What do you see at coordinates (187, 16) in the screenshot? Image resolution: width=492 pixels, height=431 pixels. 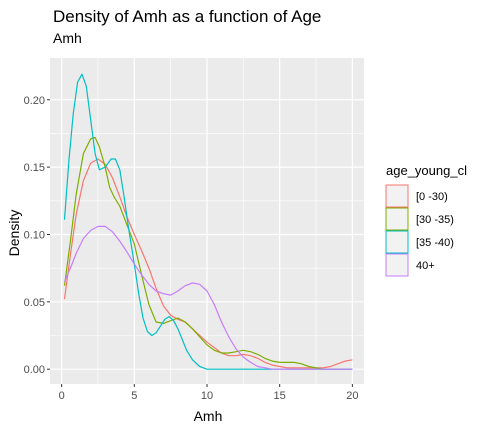 I see `chart-title: Density of Amh as a function of Age` at bounding box center [187, 16].